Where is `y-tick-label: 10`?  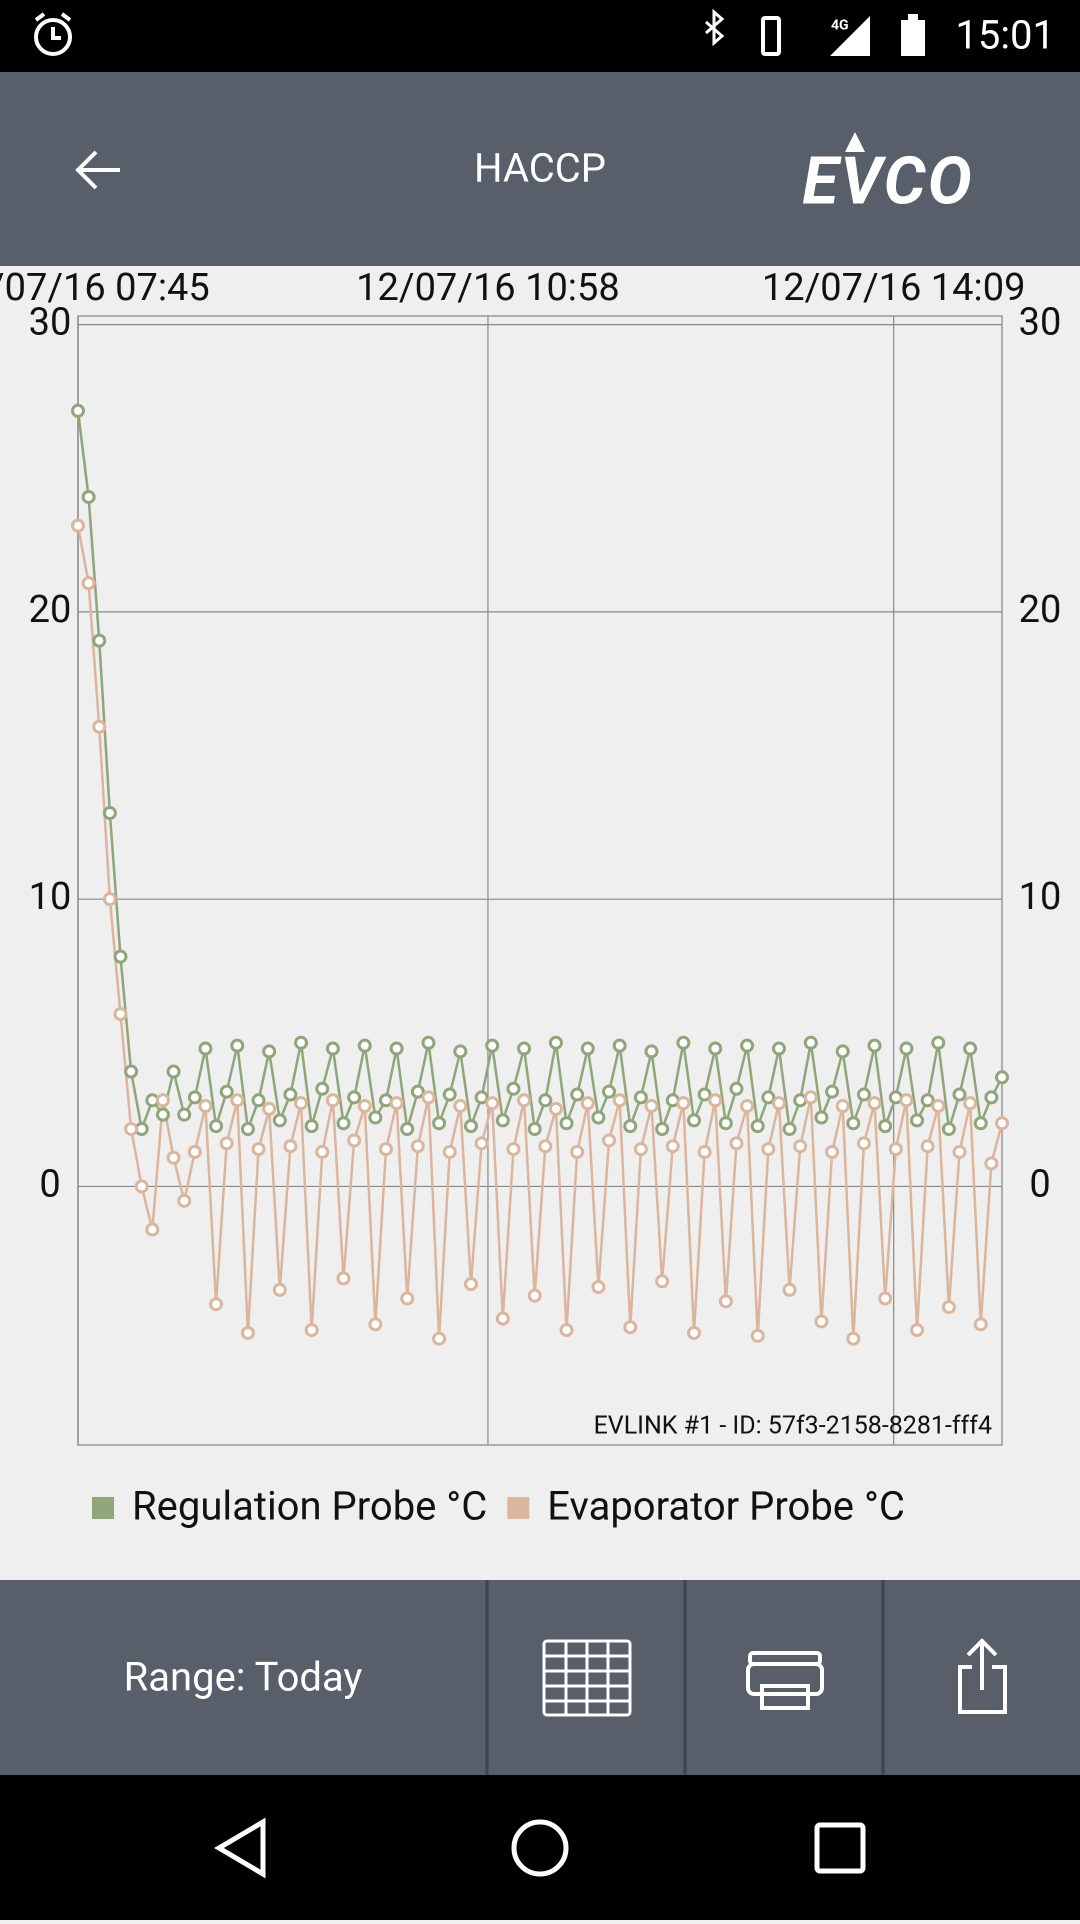
y-tick-label: 10 is located at coordinates (50, 897).